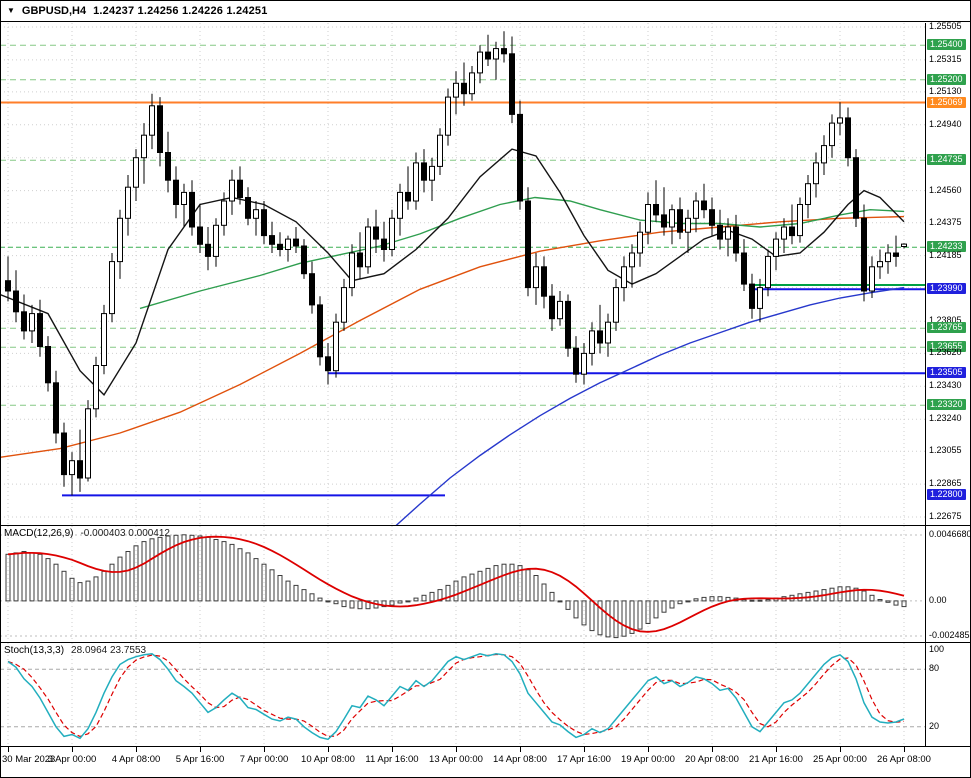 Image resolution: width=971 pixels, height=778 pixels. Describe the element at coordinates (946, 289) in the screenshot. I see `price-level-label: 1.23990` at that location.